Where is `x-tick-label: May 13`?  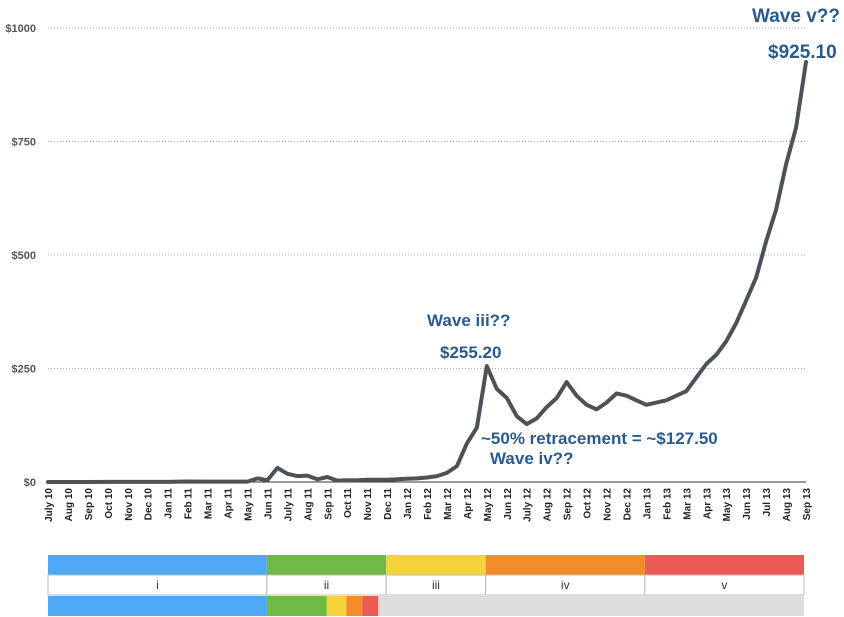
x-tick-label: May 13 is located at coordinates (727, 505).